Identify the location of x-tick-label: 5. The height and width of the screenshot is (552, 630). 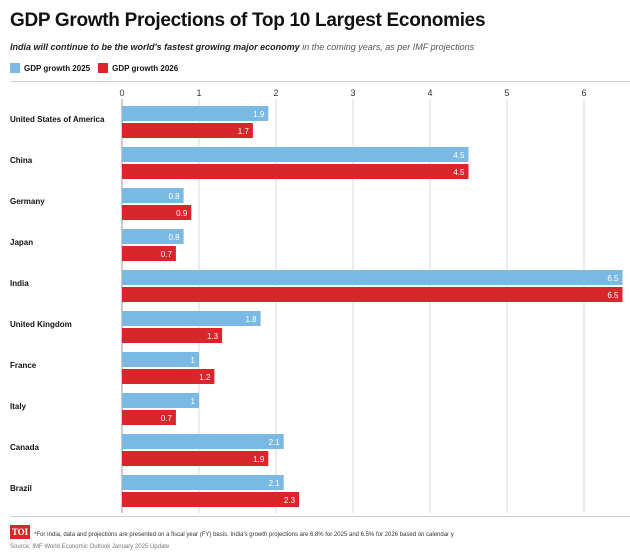
(506, 93).